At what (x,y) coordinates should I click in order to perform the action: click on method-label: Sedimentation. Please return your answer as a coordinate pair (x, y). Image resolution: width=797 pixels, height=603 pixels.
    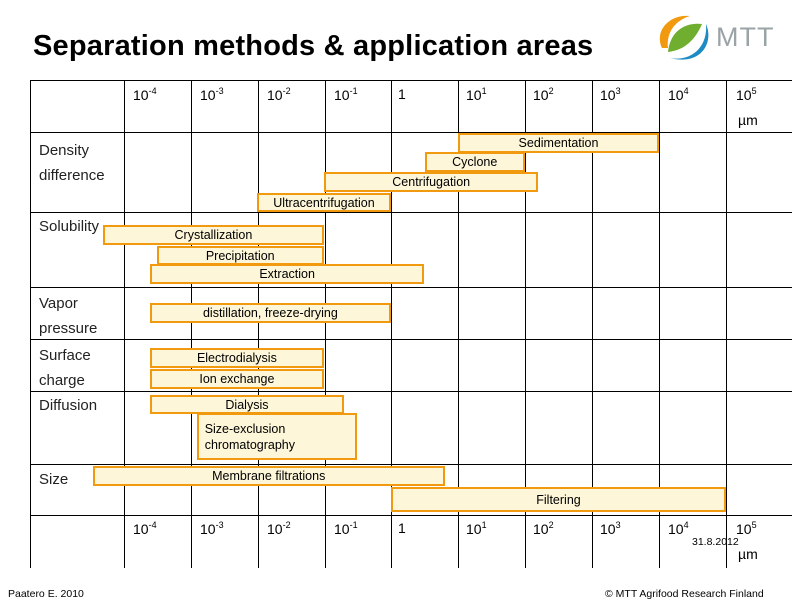
    Looking at the image, I should click on (558, 143).